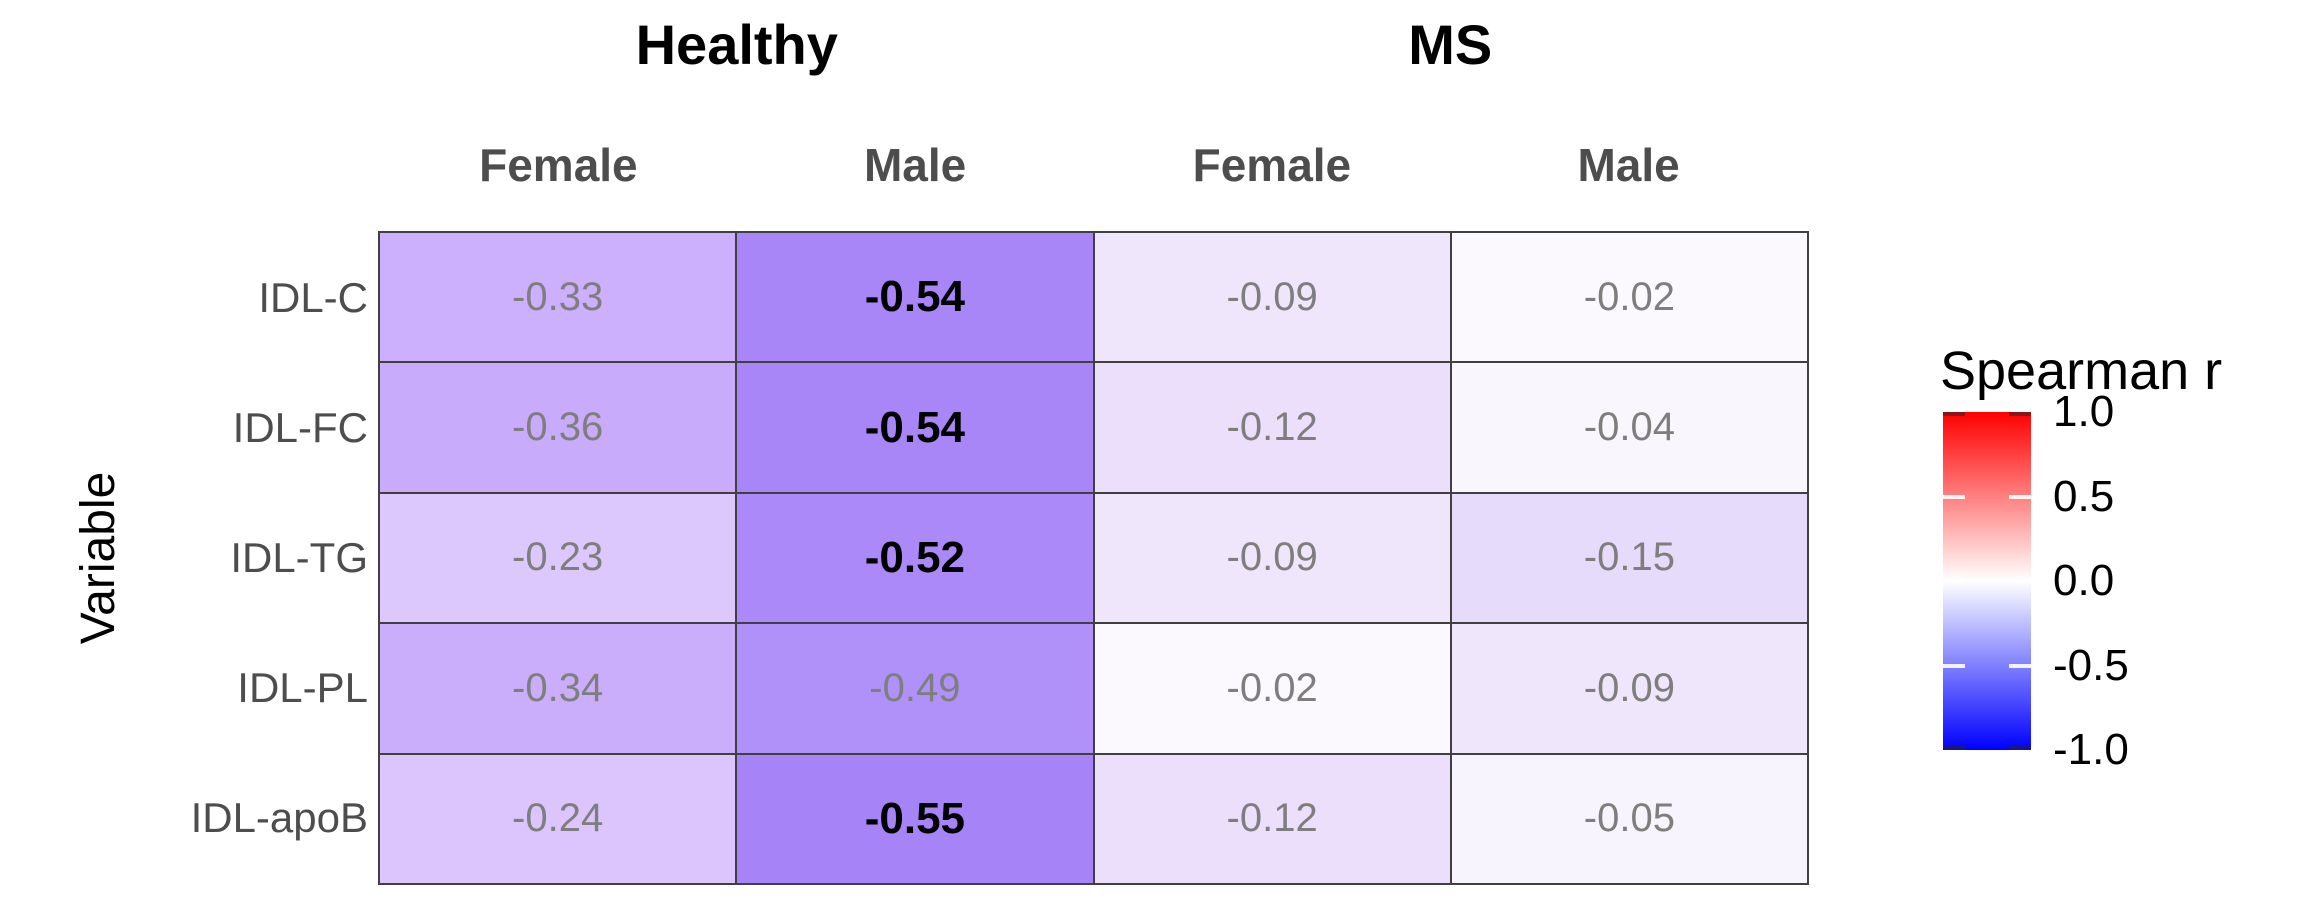 Image resolution: width=2298 pixels, height=922 pixels. Describe the element at coordinates (915, 427) in the screenshot. I see `heatmap-cell-idl-fc-1: -0.54` at that location.